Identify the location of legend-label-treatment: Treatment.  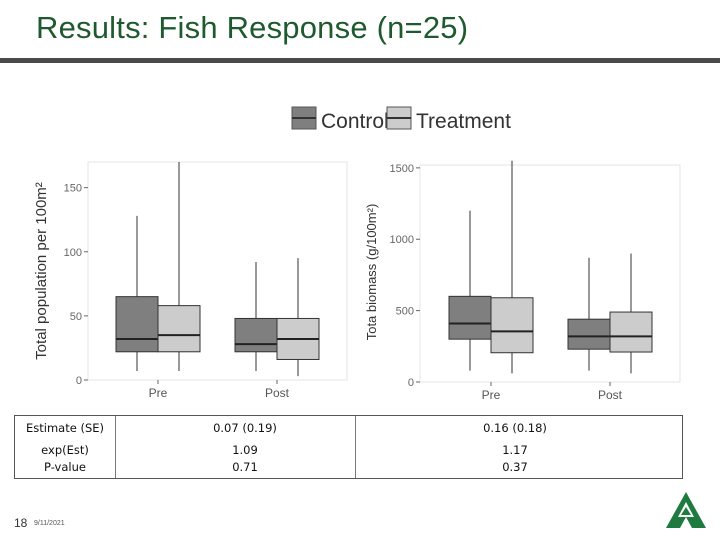
(463, 121).